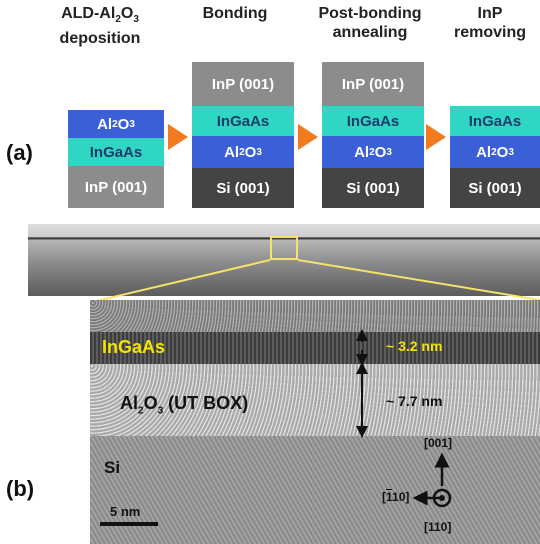 This screenshot has width=540, height=544. I want to click on box-thickness: ~ 7.7 nm, so click(414, 401).